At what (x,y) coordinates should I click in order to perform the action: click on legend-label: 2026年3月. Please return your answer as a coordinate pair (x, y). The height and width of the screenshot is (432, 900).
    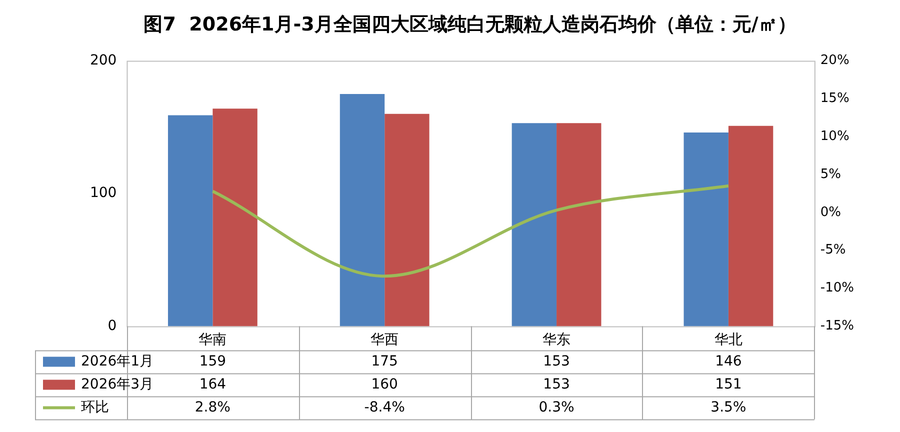
    Looking at the image, I should click on (117, 384).